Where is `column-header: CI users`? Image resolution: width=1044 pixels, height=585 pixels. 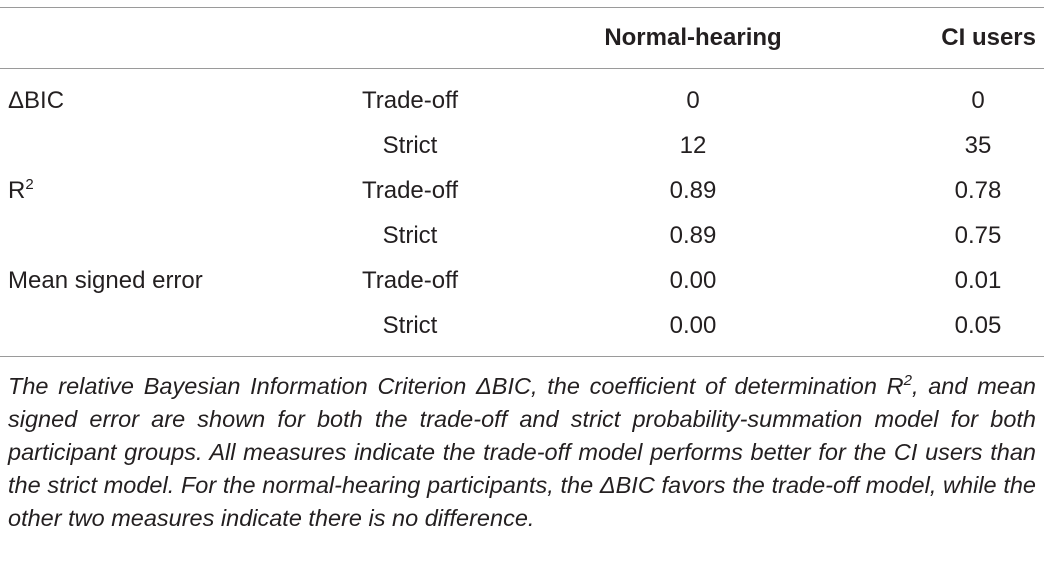 column-header: CI users is located at coordinates (988, 37).